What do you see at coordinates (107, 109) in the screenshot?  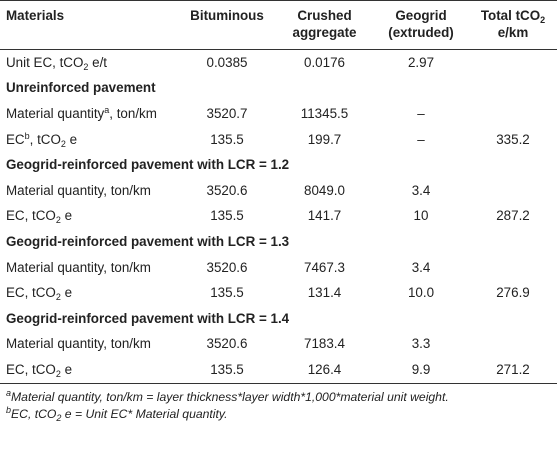 I see `footnote-mark-a: a` at bounding box center [107, 109].